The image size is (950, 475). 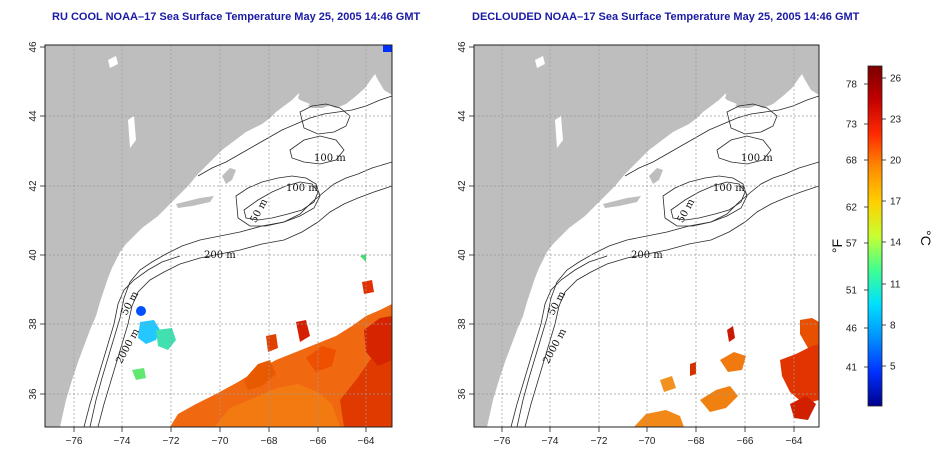 I want to click on fahrenheit-tick-label: 51, so click(x=852, y=291).